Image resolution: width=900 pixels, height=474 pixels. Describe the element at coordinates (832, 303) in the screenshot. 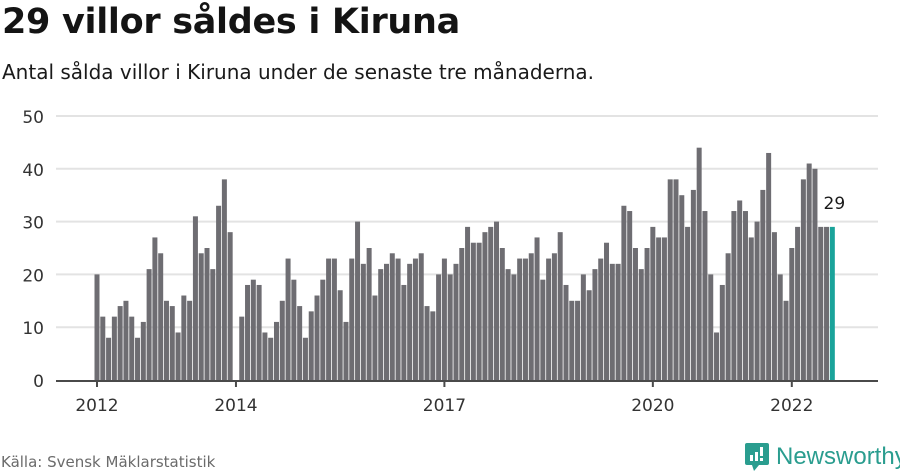

I see `highlight-bar` at that location.